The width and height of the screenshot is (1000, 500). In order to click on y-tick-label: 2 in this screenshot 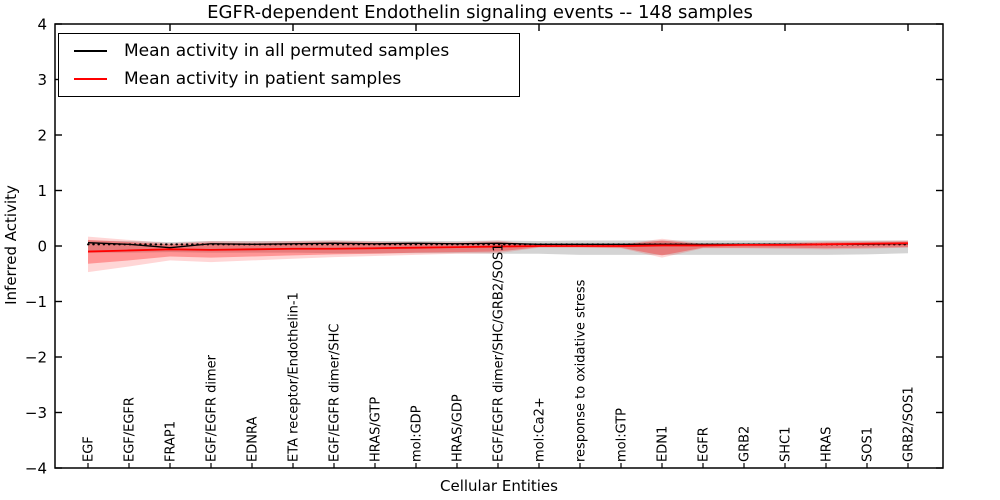, I will do `click(42, 136)`.